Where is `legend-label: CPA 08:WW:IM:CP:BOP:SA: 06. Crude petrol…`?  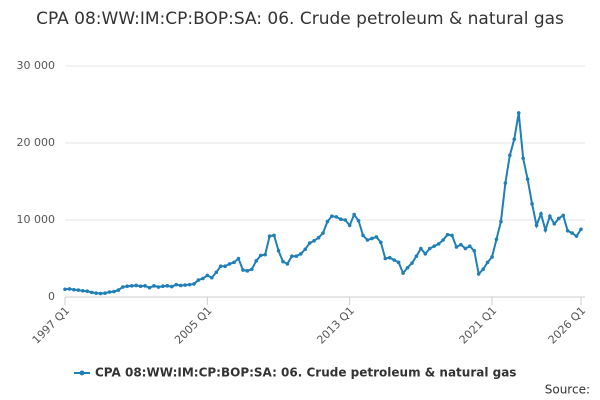 legend-label: CPA 08:WW:IM:CP:BOP:SA: 06. Crude petrol… is located at coordinates (305, 373).